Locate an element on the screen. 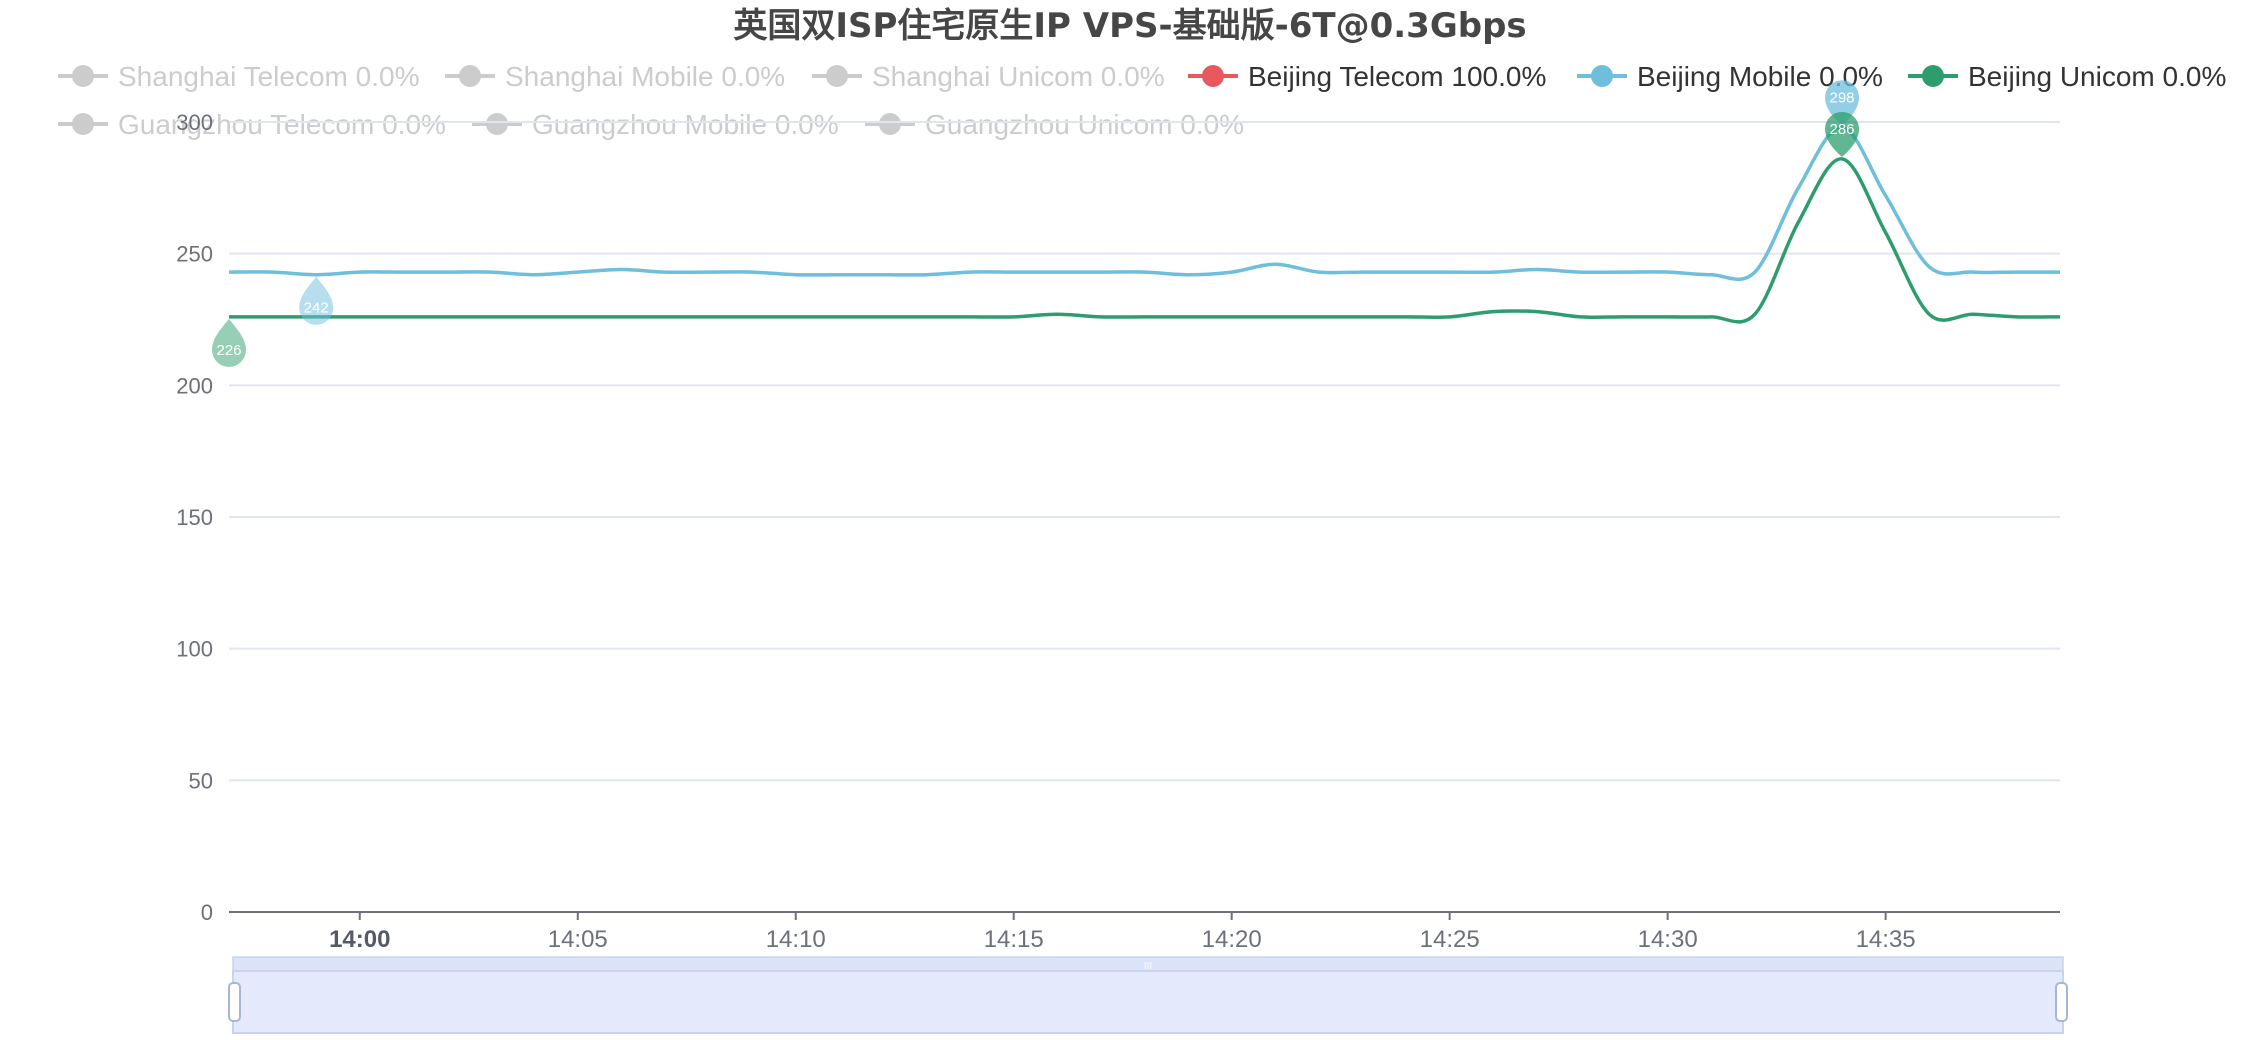  legend-item: Beijing Telecom 100.0% is located at coordinates (1367, 76).